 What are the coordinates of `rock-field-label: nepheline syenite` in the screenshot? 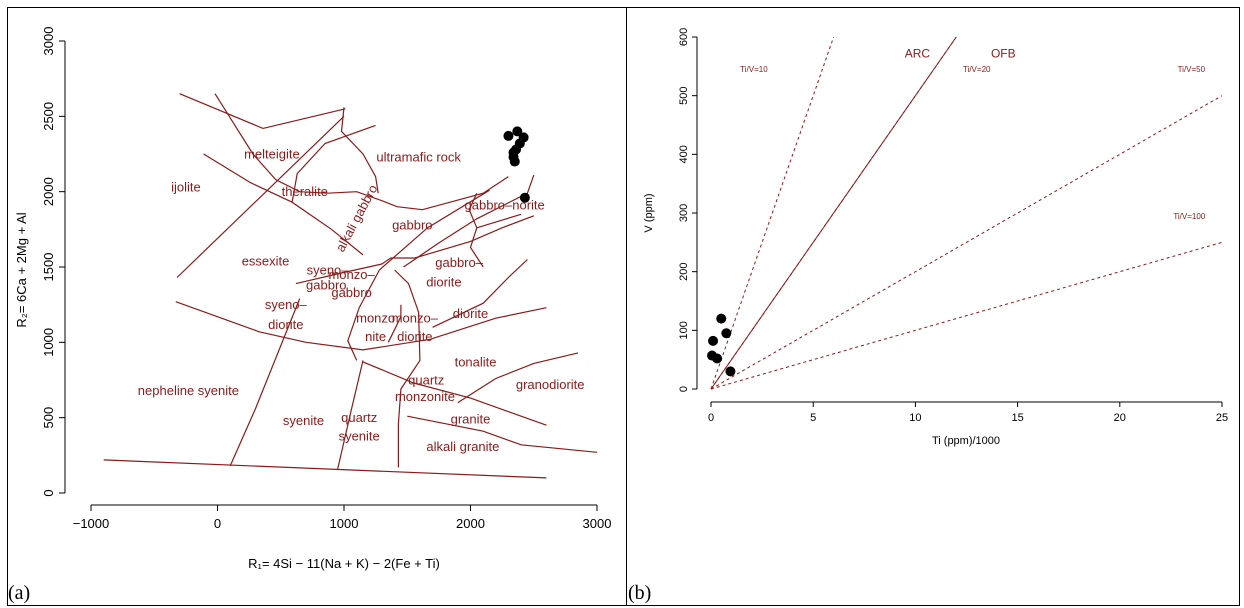 It's located at (188, 390).